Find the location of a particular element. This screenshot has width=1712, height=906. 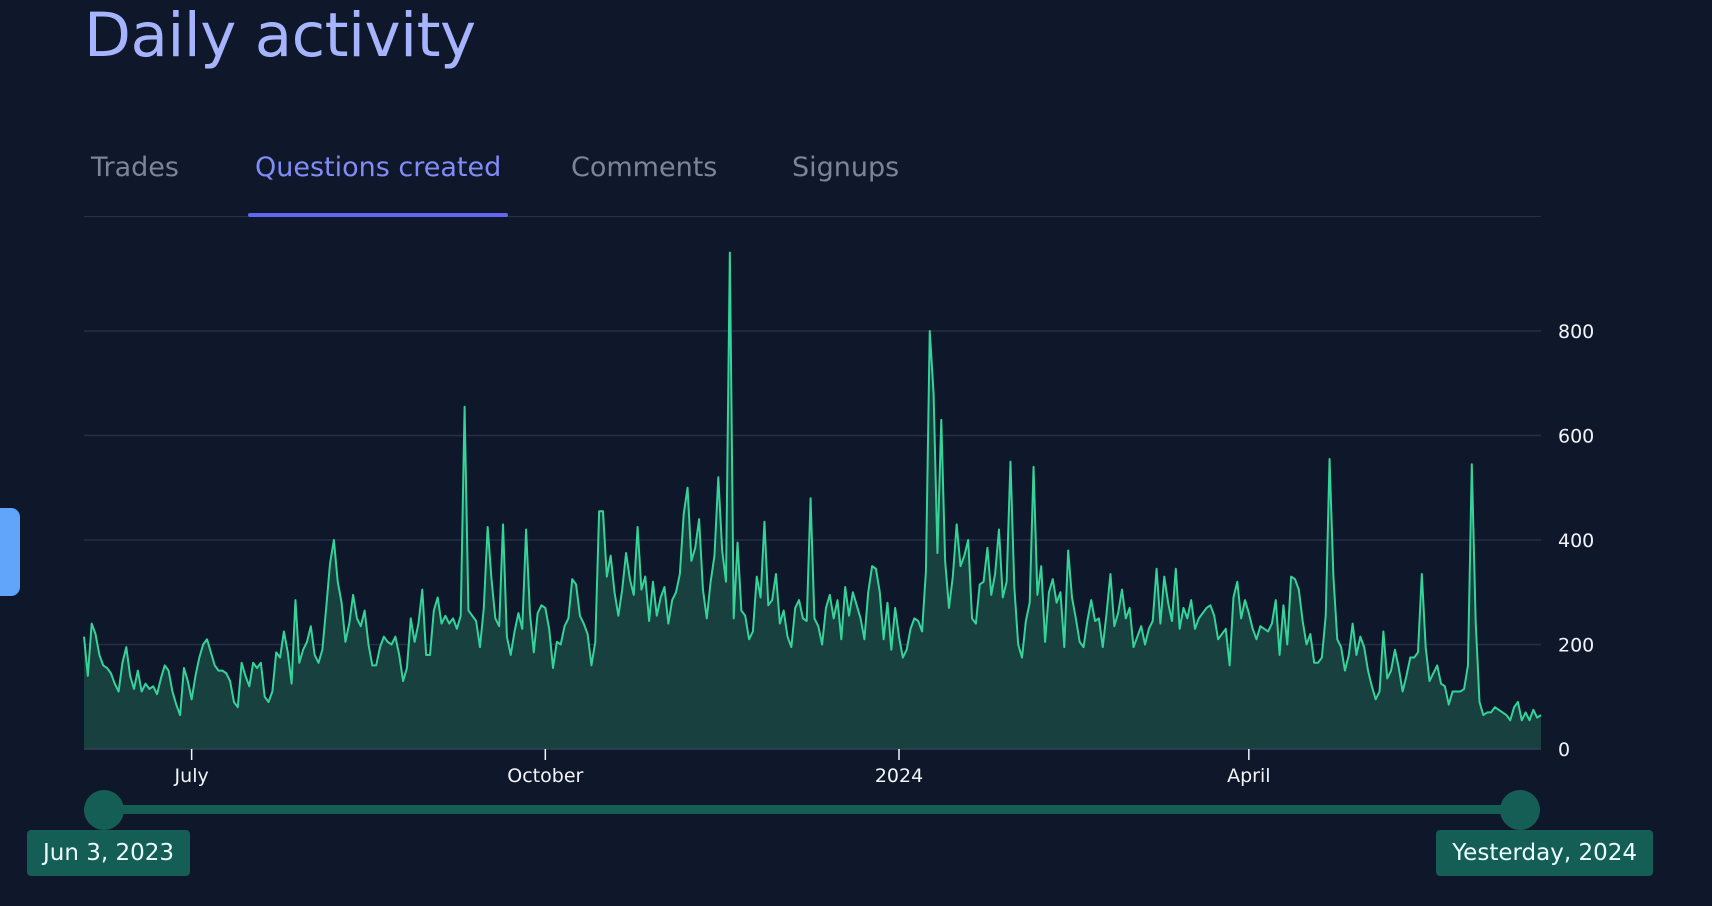

range-start-handle is located at coordinates (104, 810).